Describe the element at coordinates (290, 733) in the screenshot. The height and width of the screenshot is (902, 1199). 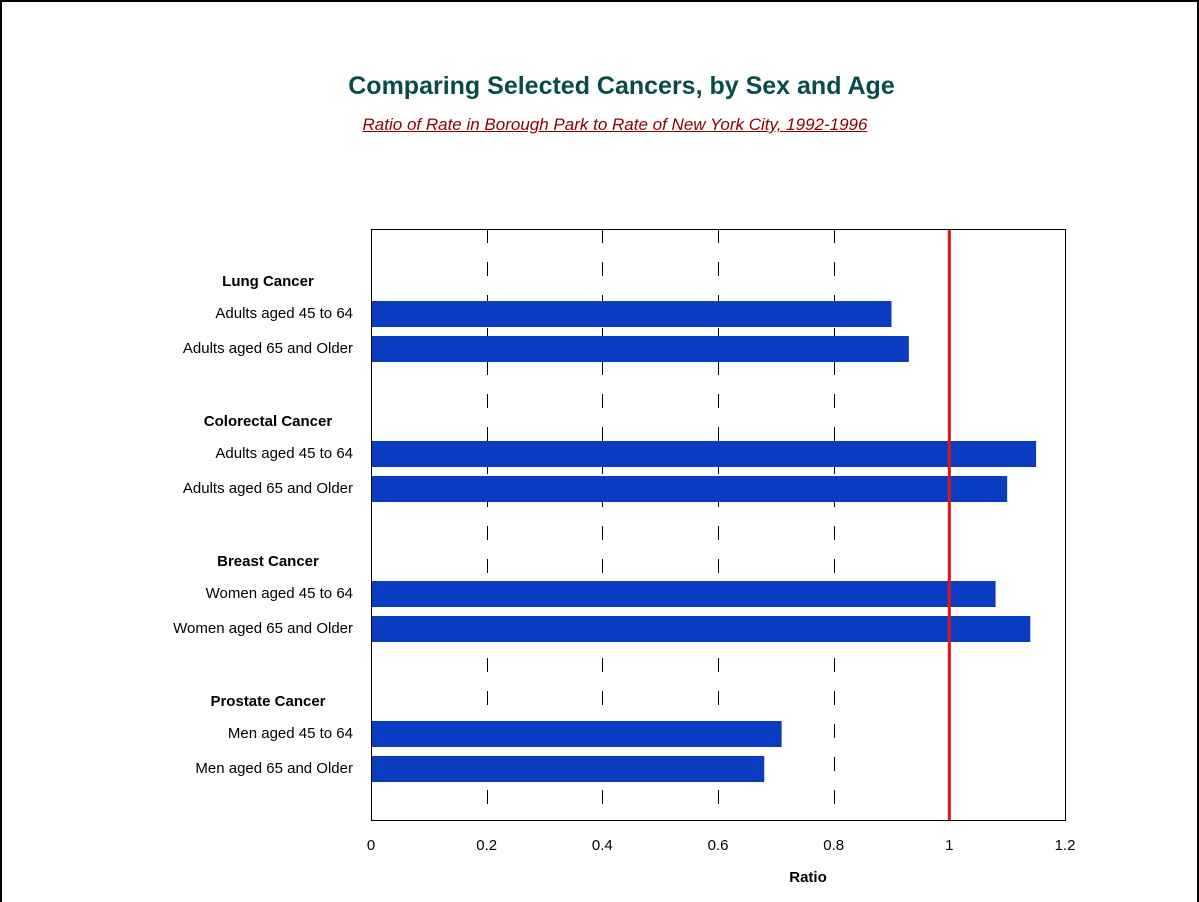
I see `bar-label: Men aged 45 to 64` at that location.